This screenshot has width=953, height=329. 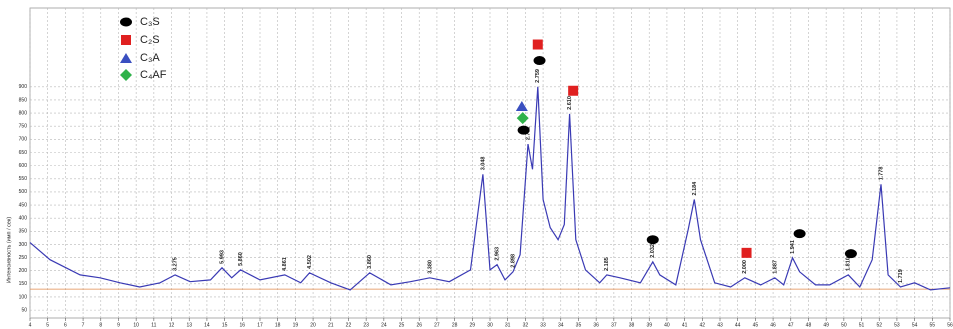 I want to click on y-tick-label: 300, so click(x=23, y=245).